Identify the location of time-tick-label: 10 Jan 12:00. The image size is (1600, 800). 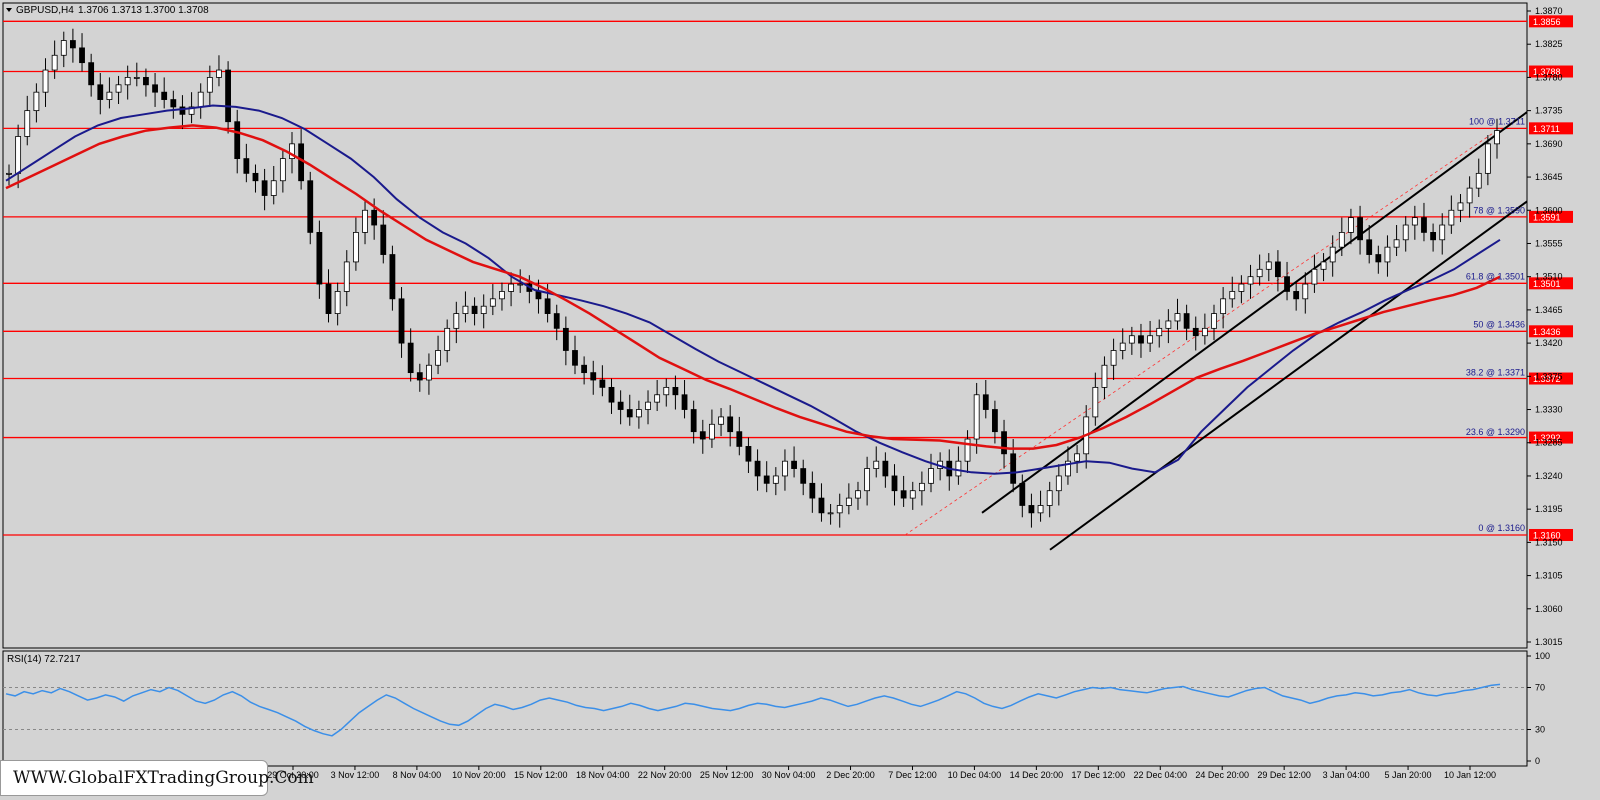
(1470, 775).